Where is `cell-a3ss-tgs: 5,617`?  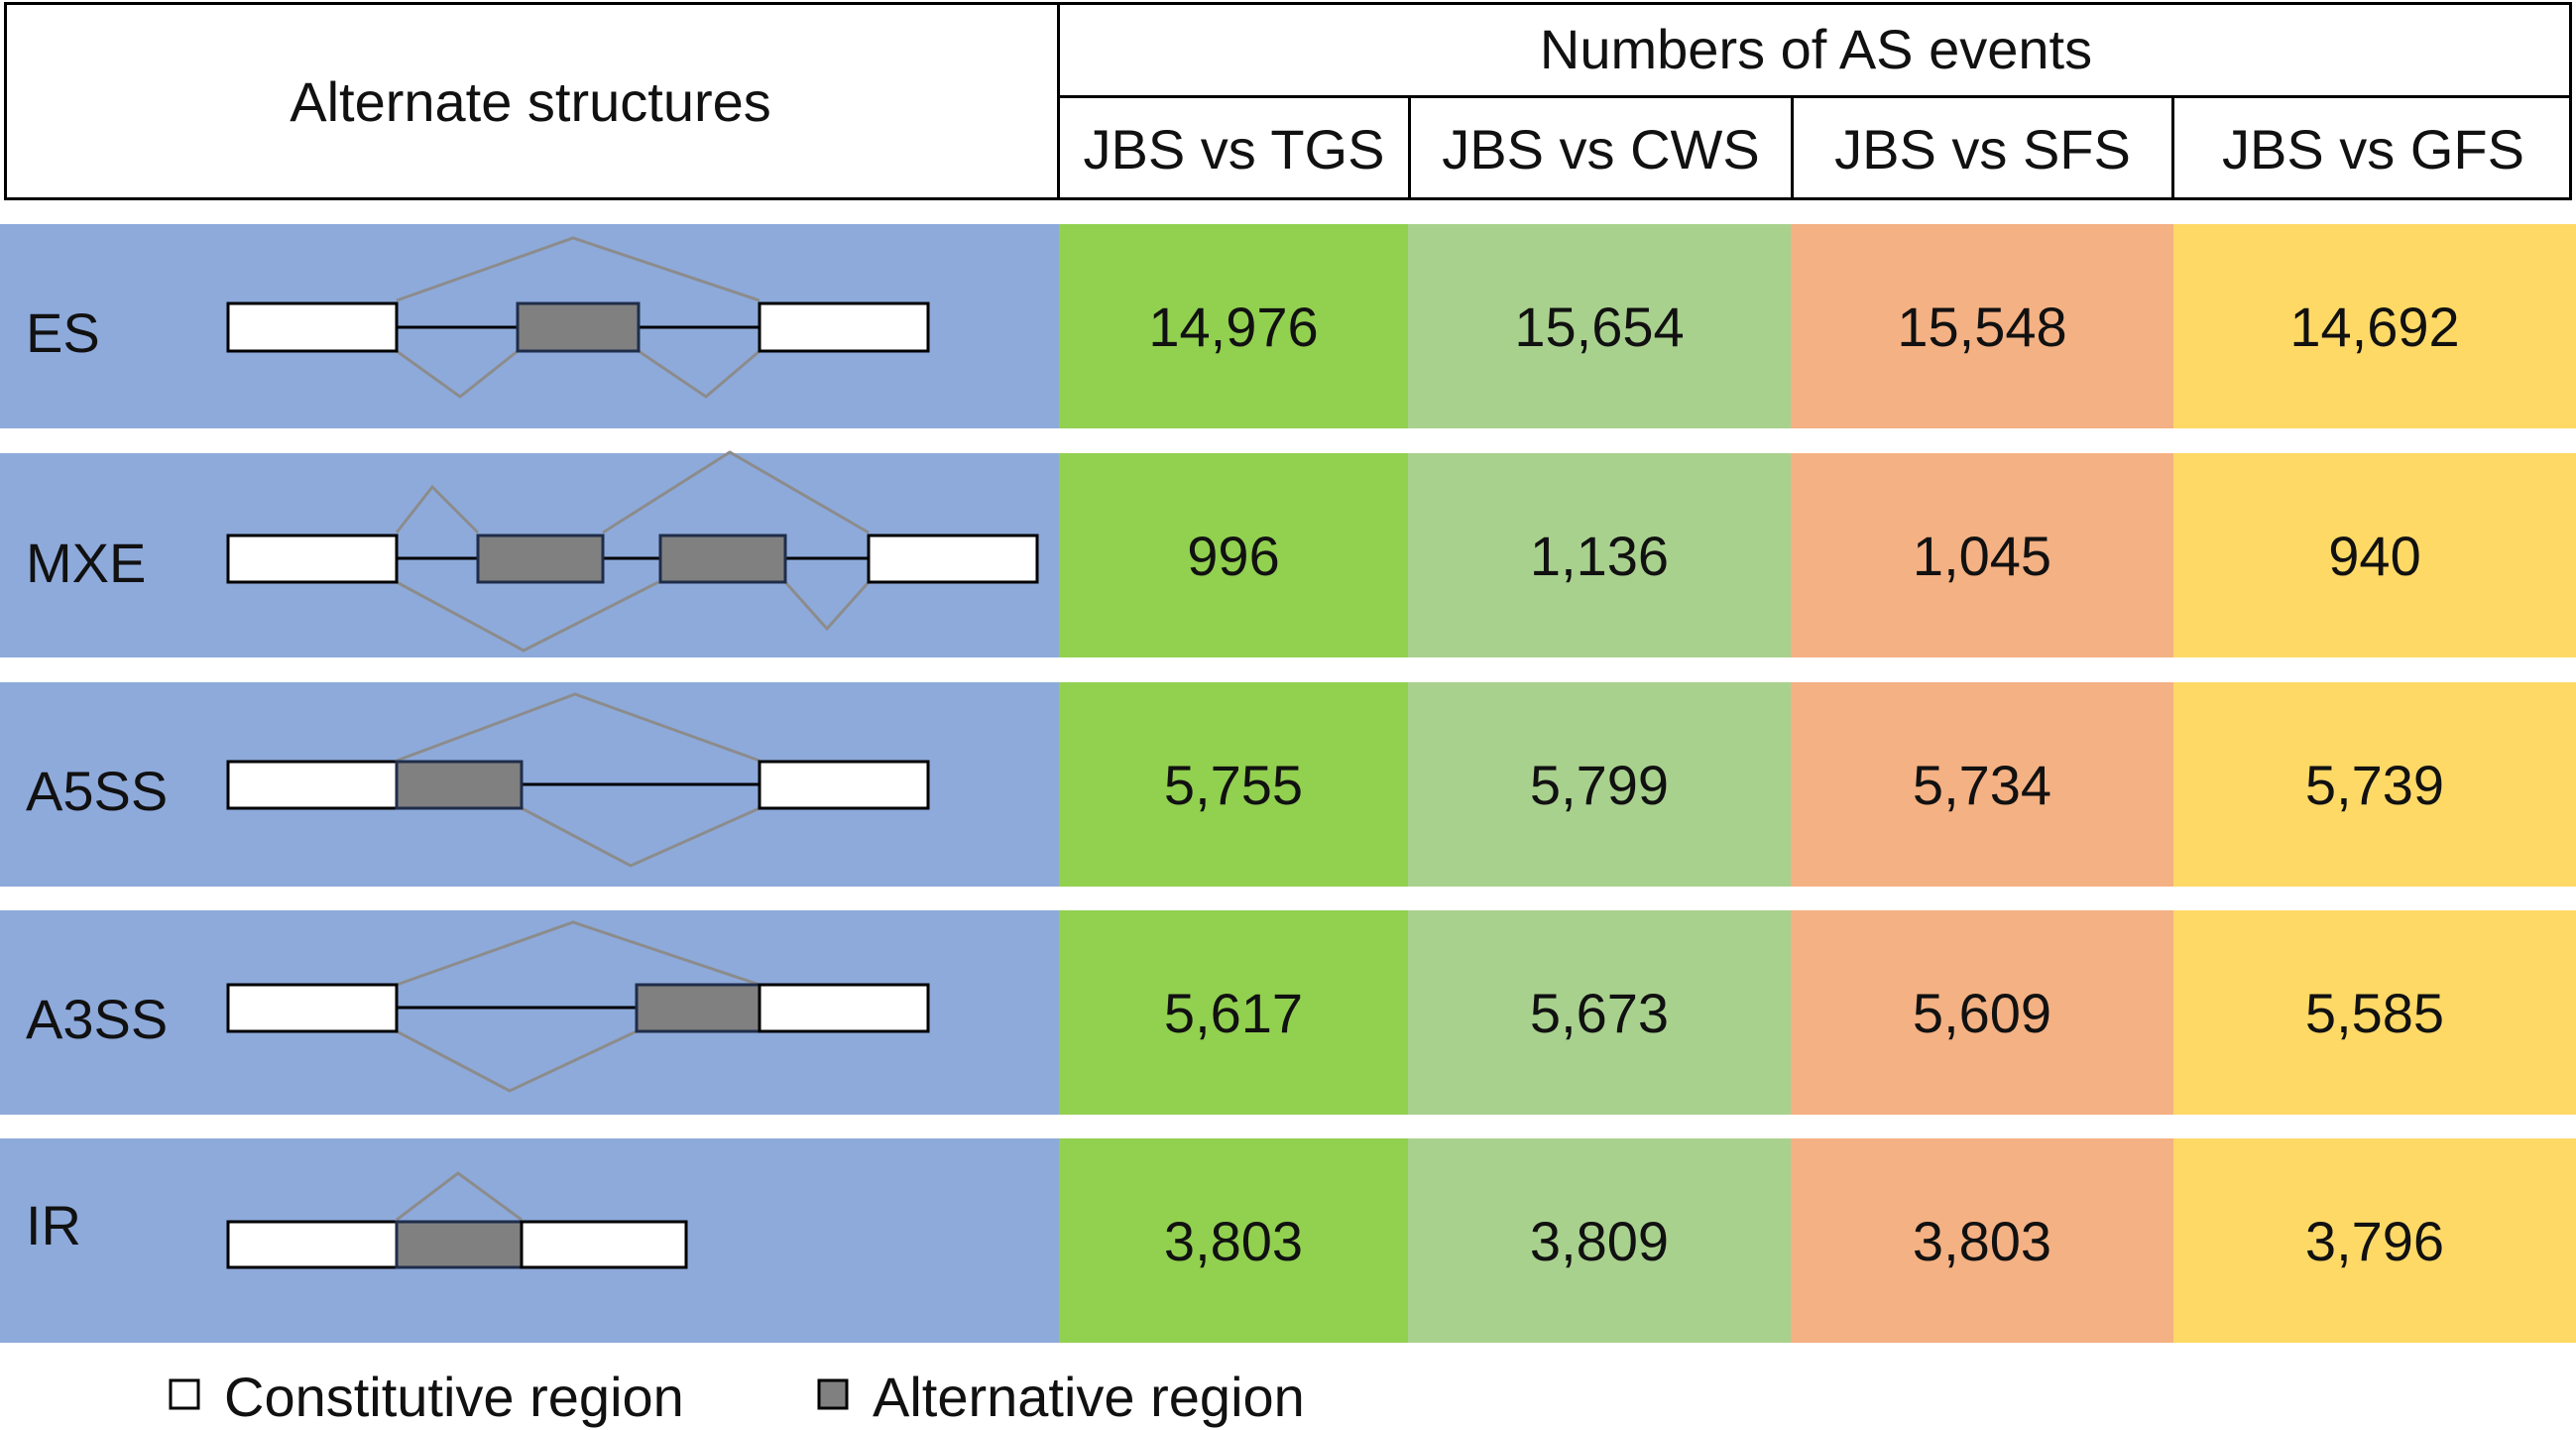
cell-a3ss-tgs: 5,617 is located at coordinates (1233, 1013).